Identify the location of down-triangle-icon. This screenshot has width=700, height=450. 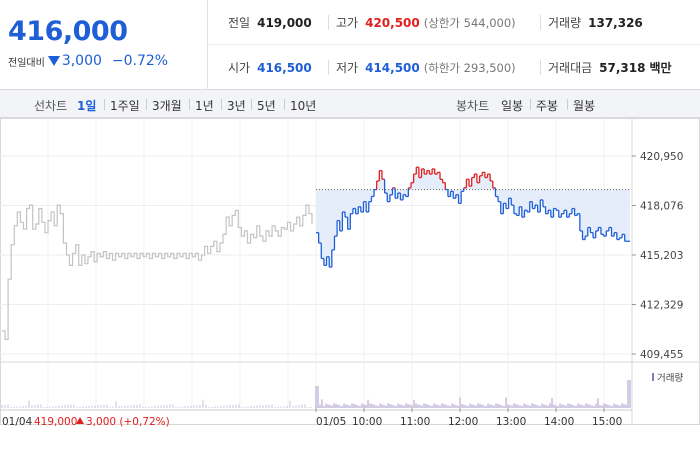
(53, 61).